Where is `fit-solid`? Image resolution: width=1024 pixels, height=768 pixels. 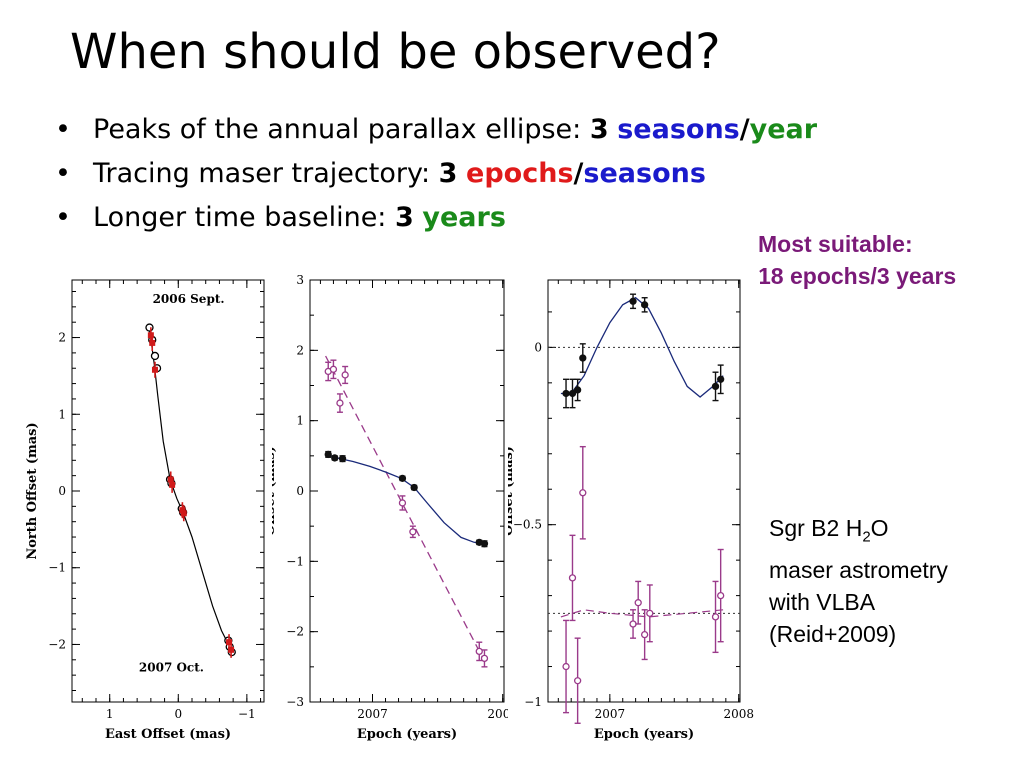
fit-solid is located at coordinates (405, 499).